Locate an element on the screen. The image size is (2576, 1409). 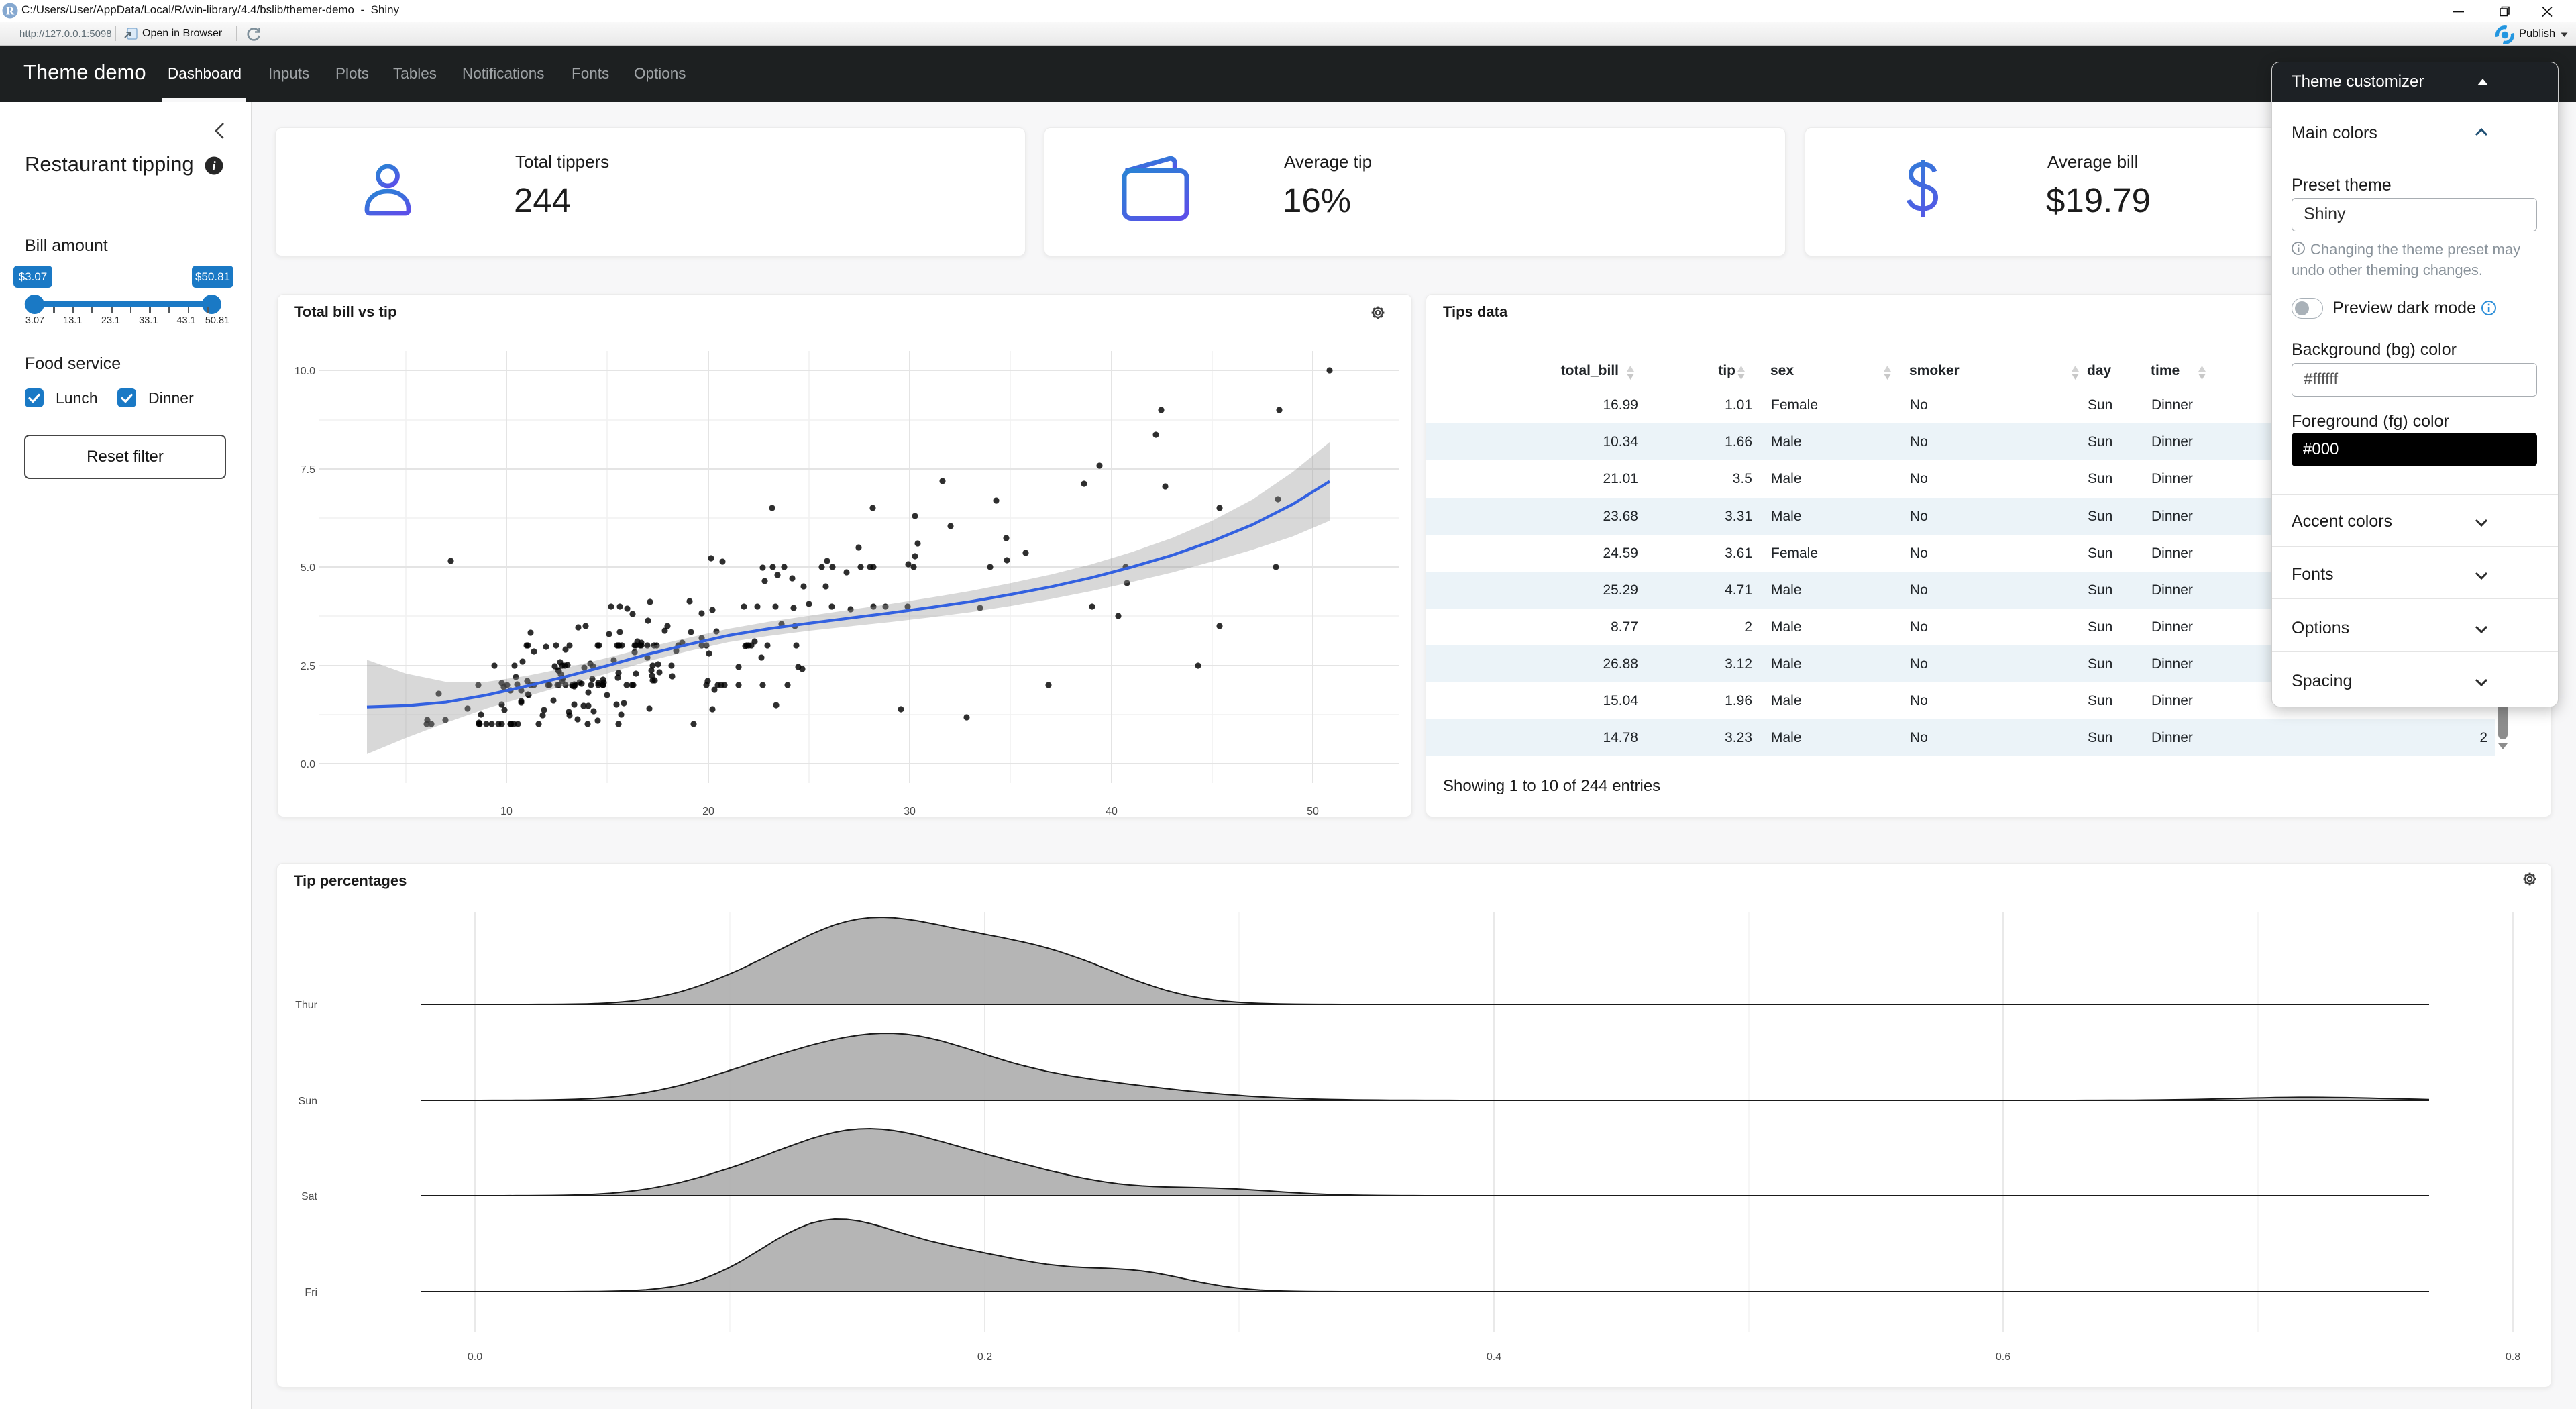
svg-text: 10 is located at coordinates (506, 811).